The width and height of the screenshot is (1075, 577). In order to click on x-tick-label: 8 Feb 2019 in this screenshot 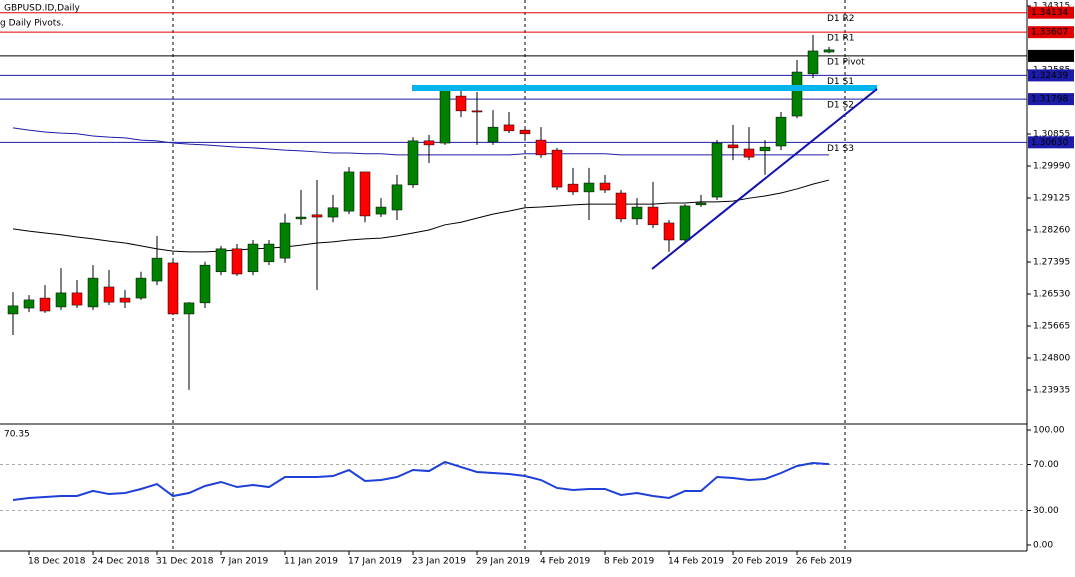, I will do `click(629, 562)`.